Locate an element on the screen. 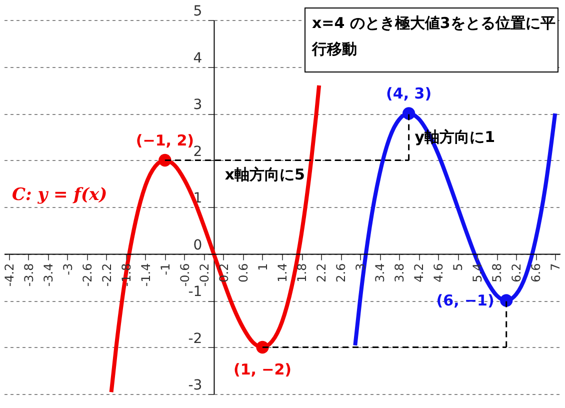  x-tick-label: 5 is located at coordinates (458, 267).